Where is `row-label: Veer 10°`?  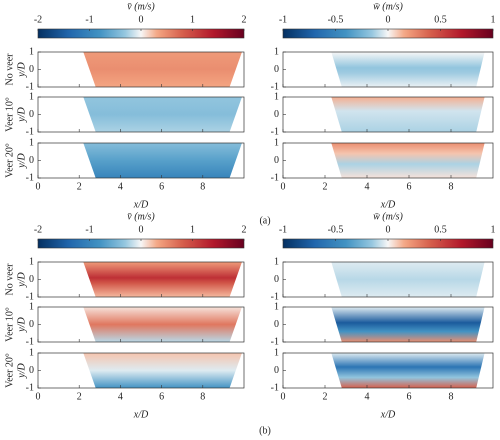
row-label: Veer 10° is located at coordinates (9, 324).